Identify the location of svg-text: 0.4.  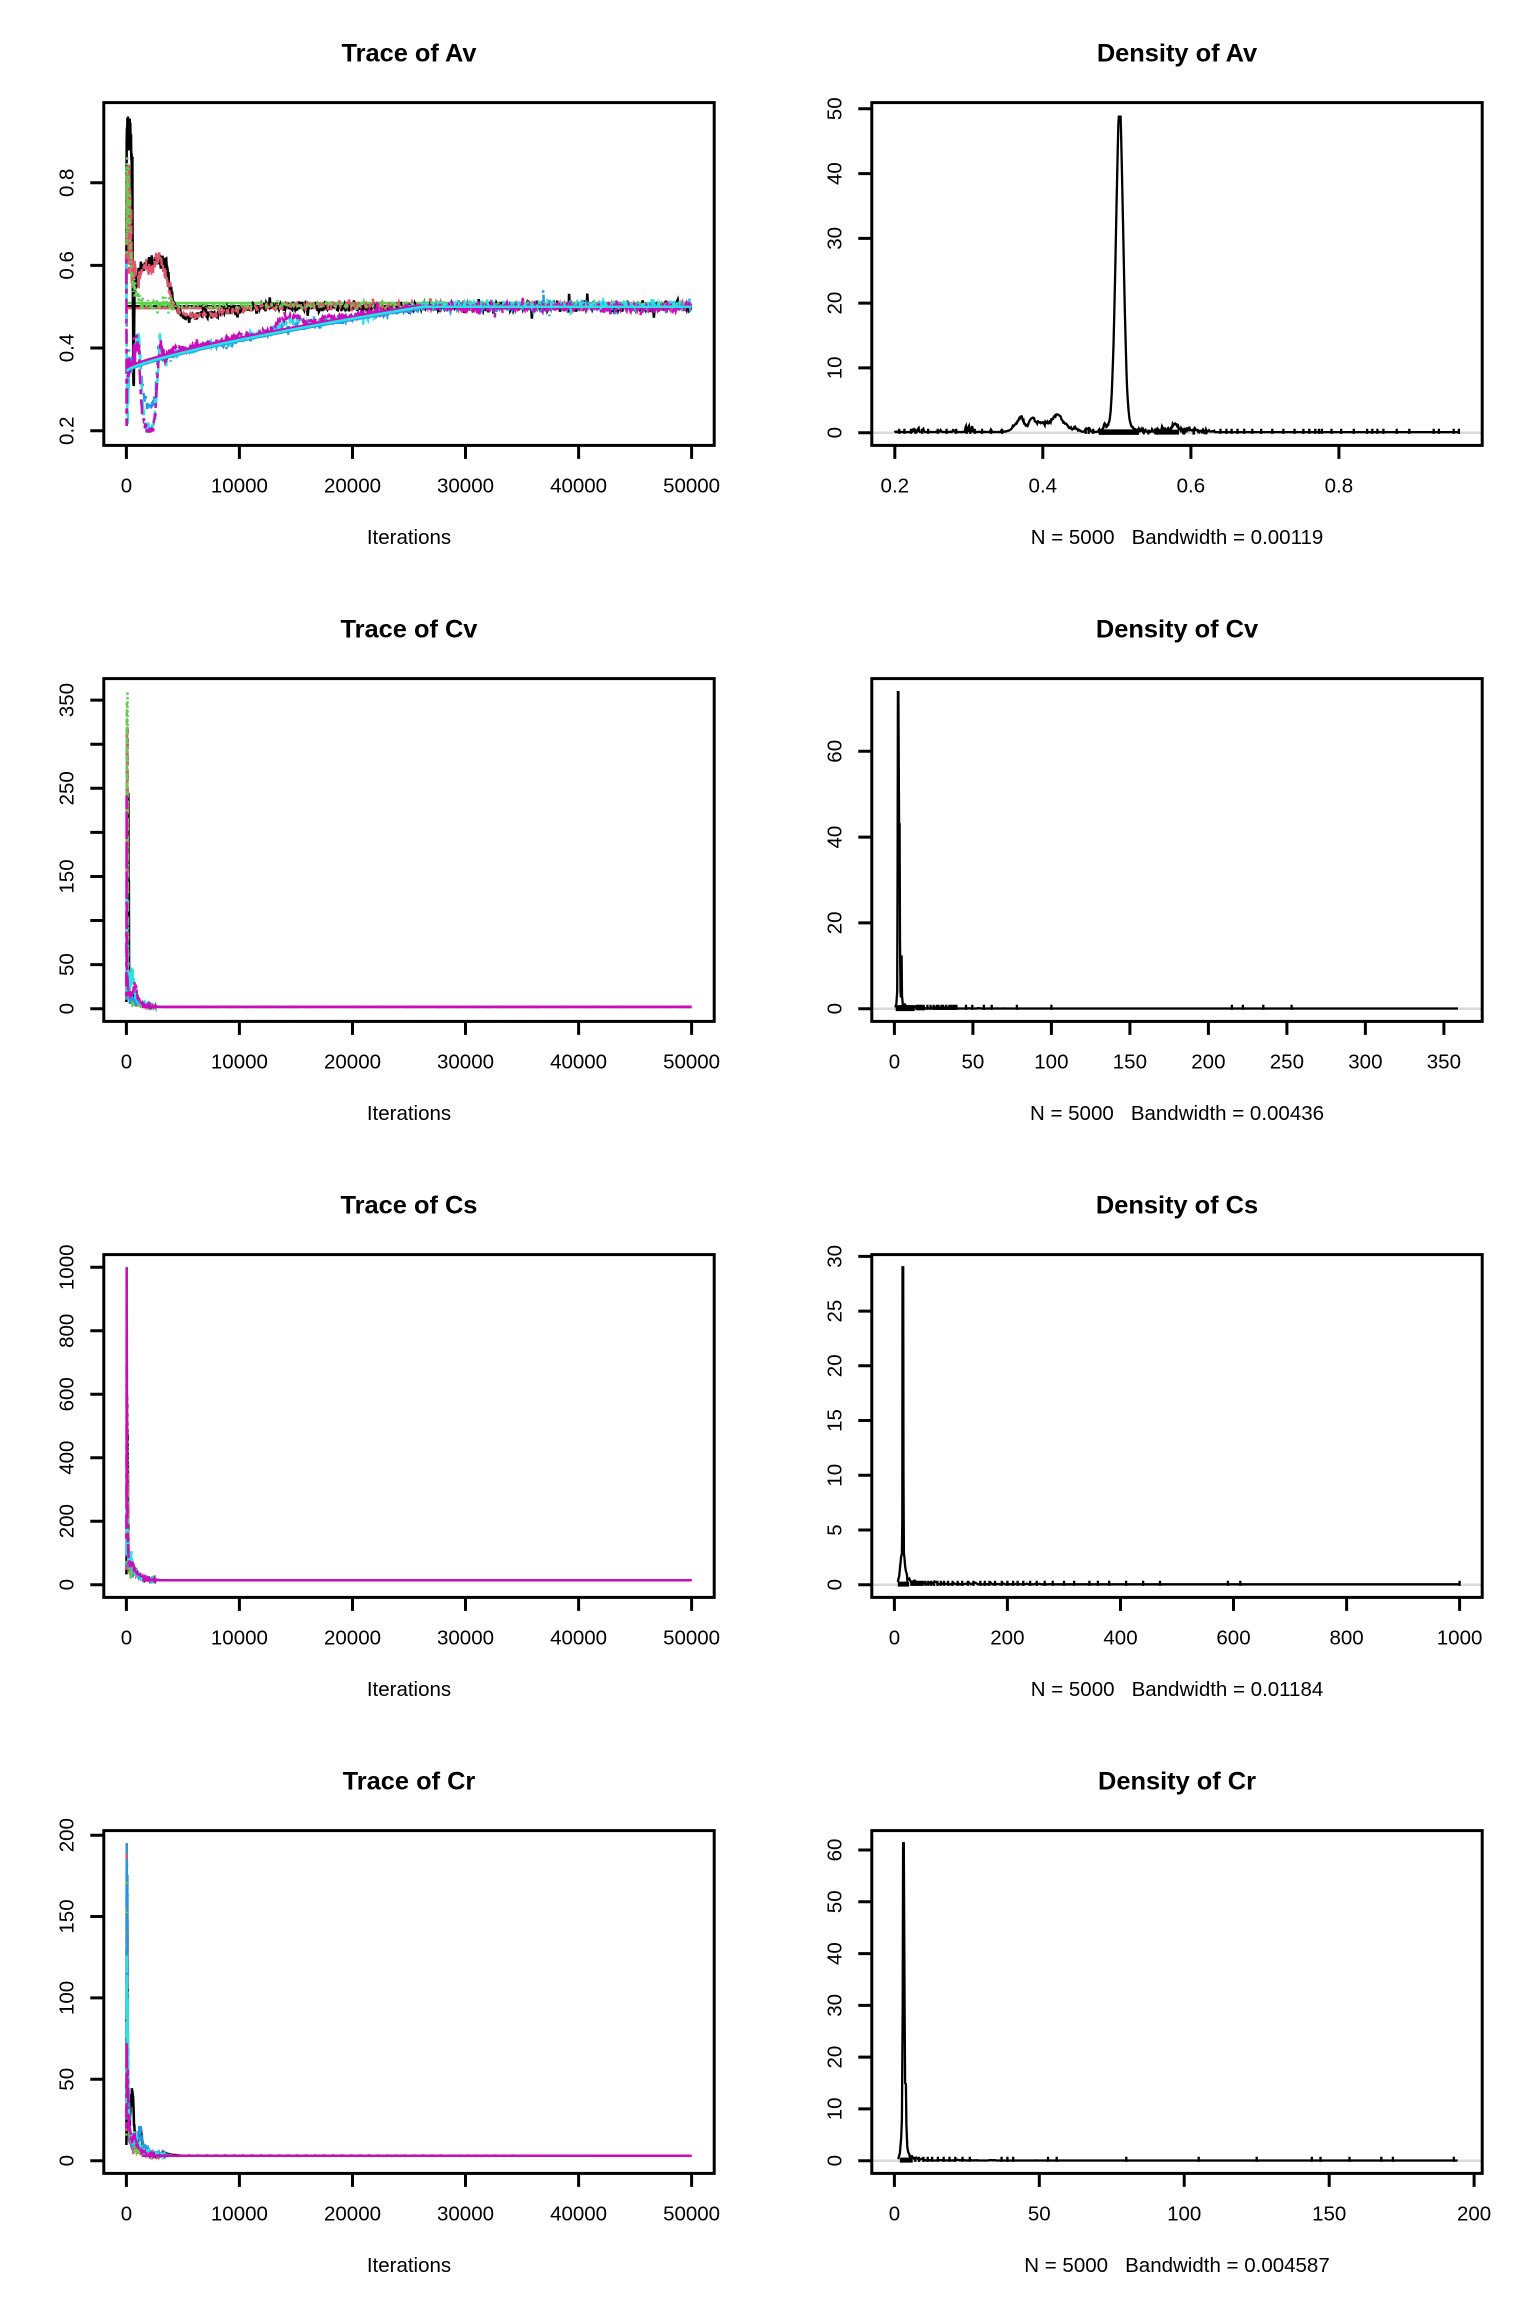
(67, 348).